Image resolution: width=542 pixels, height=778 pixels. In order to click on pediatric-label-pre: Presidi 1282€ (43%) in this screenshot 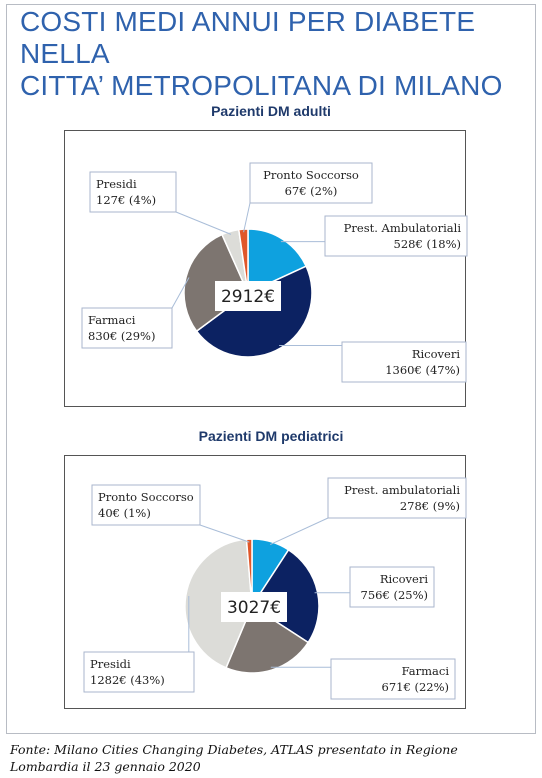, I will do `click(139, 672)`.